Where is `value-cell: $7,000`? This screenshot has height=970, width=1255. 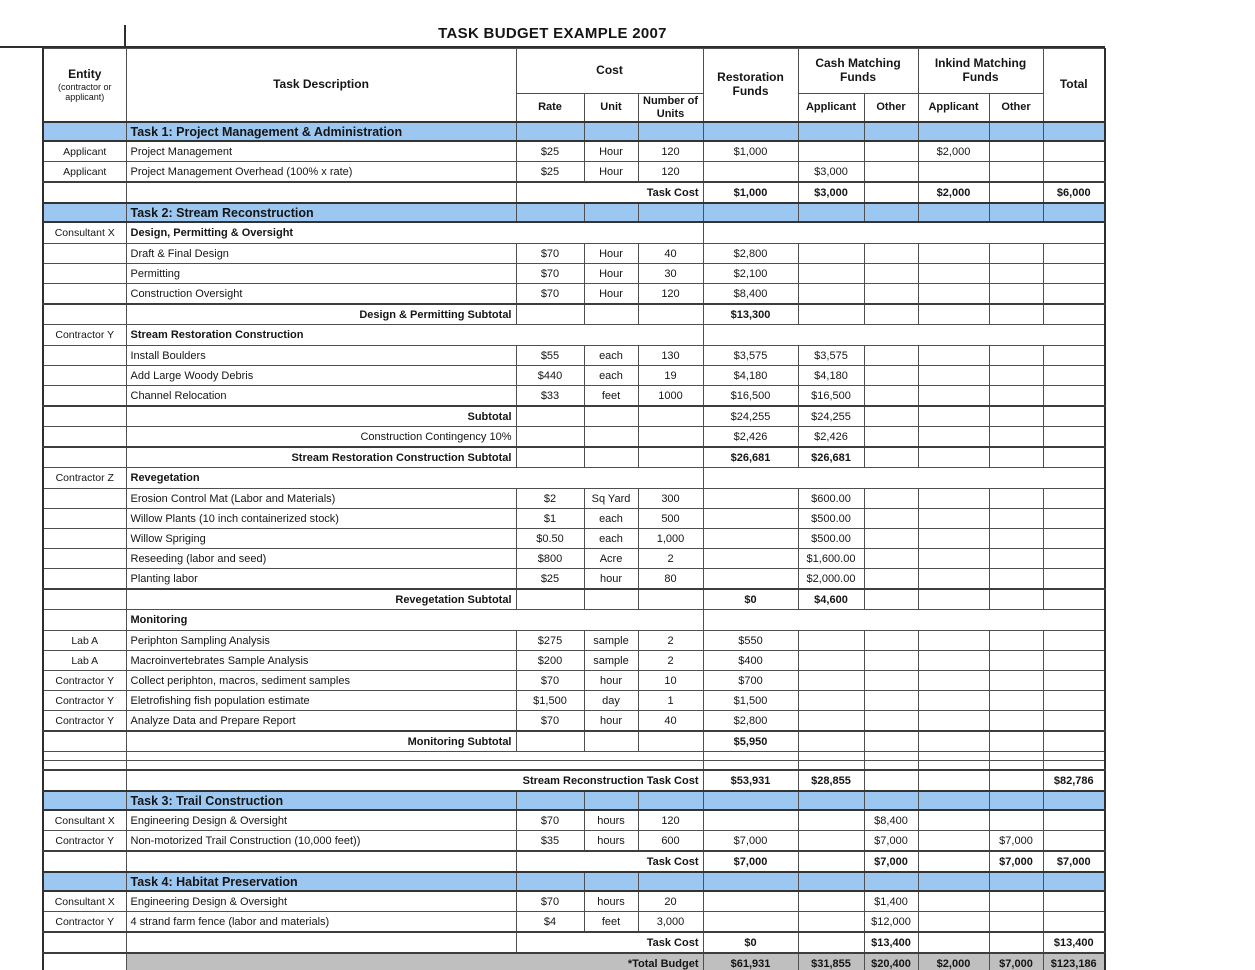 value-cell: $7,000 is located at coordinates (1074, 861).